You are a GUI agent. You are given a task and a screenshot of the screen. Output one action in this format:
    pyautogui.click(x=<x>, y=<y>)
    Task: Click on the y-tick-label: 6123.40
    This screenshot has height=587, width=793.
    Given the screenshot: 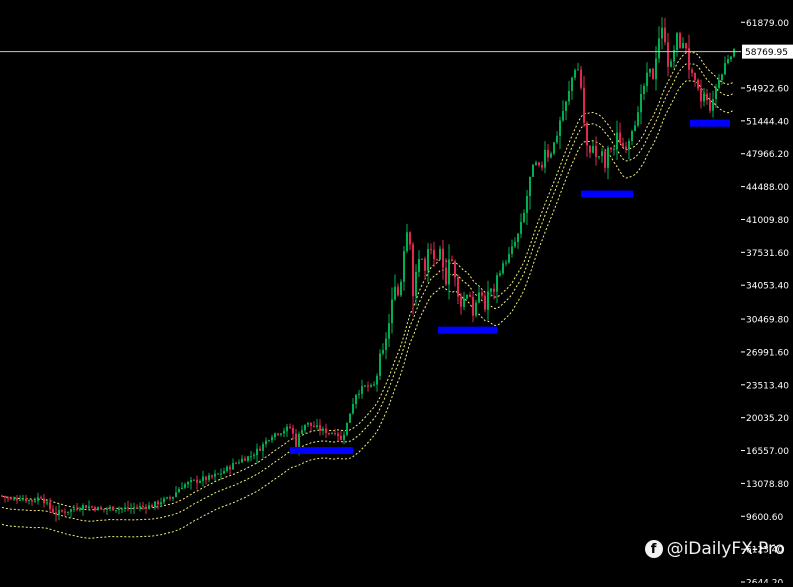 What is the action you would take?
    pyautogui.click(x=764, y=551)
    